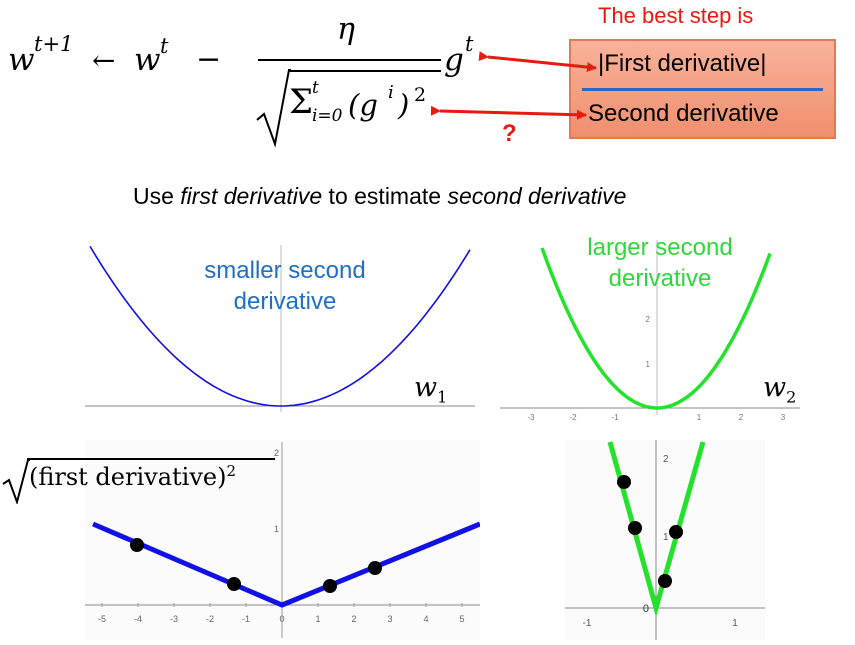 This screenshot has width=855, height=645. What do you see at coordinates (391, 92) in the screenshot?
I see `eq-sum-body-sup: i` at bounding box center [391, 92].